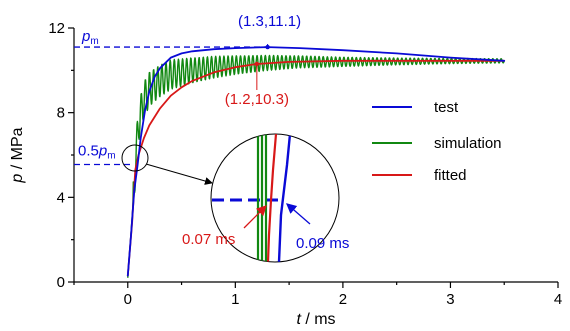 This screenshot has width=570, height=331. I want to click on inset-test-curve, so click(284, 198).